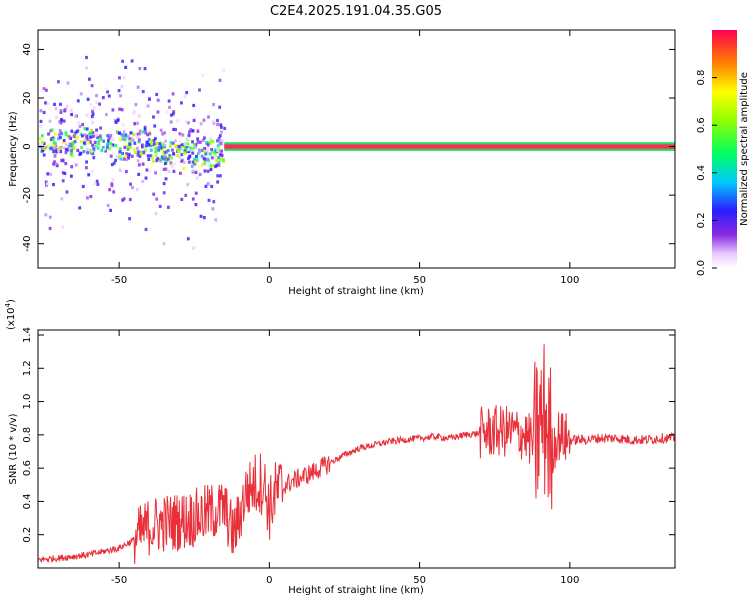 This screenshot has width=750, height=600. Describe the element at coordinates (269, 280) in the screenshot. I see `spectrogram-xtick-label: 0` at that location.